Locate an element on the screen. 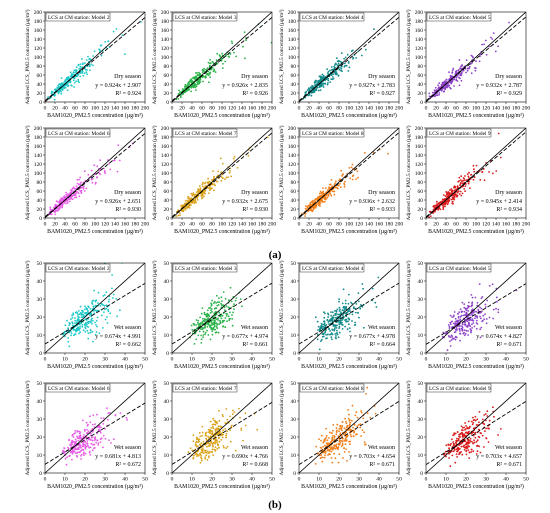  y-tick-label: 40 is located at coordinates (294, 402).